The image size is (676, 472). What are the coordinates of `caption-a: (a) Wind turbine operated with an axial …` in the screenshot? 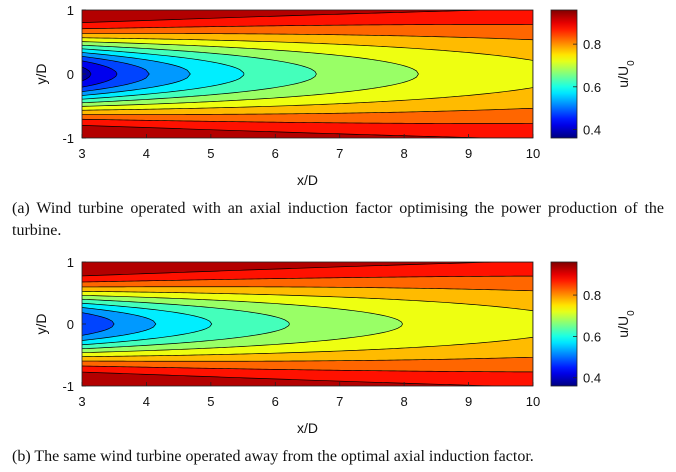 It's located at (338, 219).